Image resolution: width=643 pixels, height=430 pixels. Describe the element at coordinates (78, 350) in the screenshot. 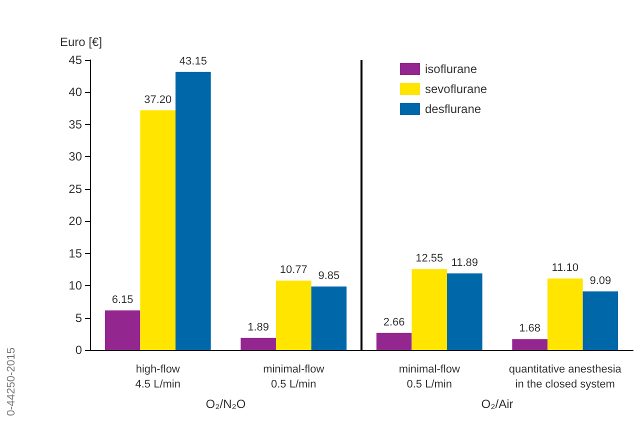

I see `y-tick-label: 0` at that location.